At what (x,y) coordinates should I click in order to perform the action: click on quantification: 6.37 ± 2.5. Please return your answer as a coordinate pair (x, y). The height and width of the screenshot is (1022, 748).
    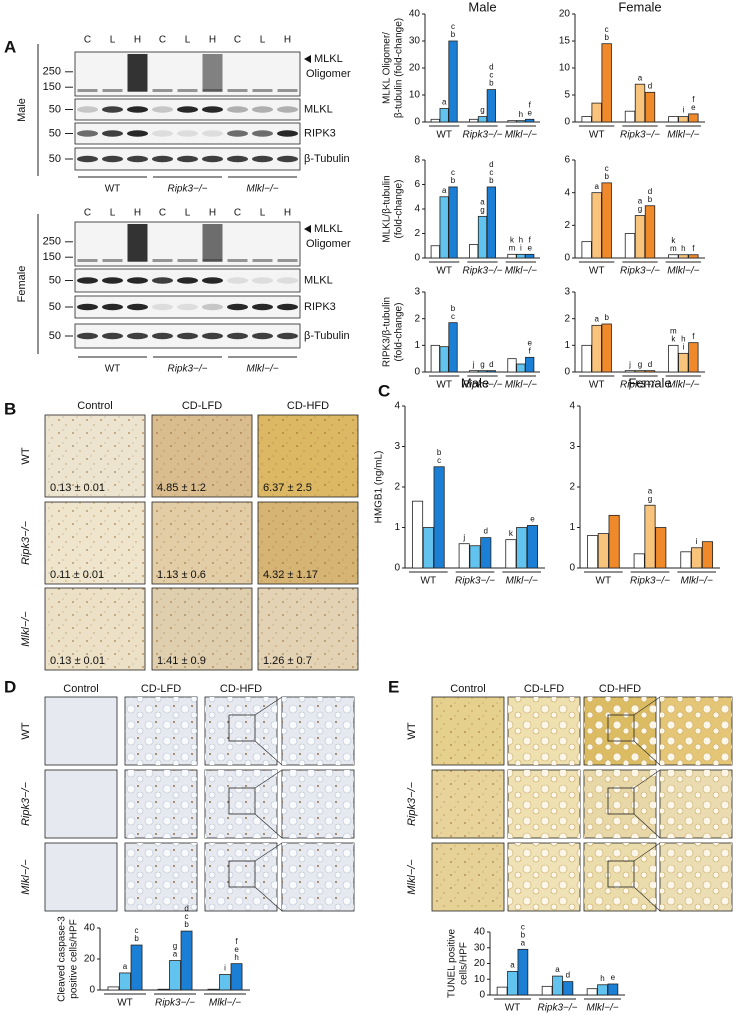
    Looking at the image, I should click on (287, 488).